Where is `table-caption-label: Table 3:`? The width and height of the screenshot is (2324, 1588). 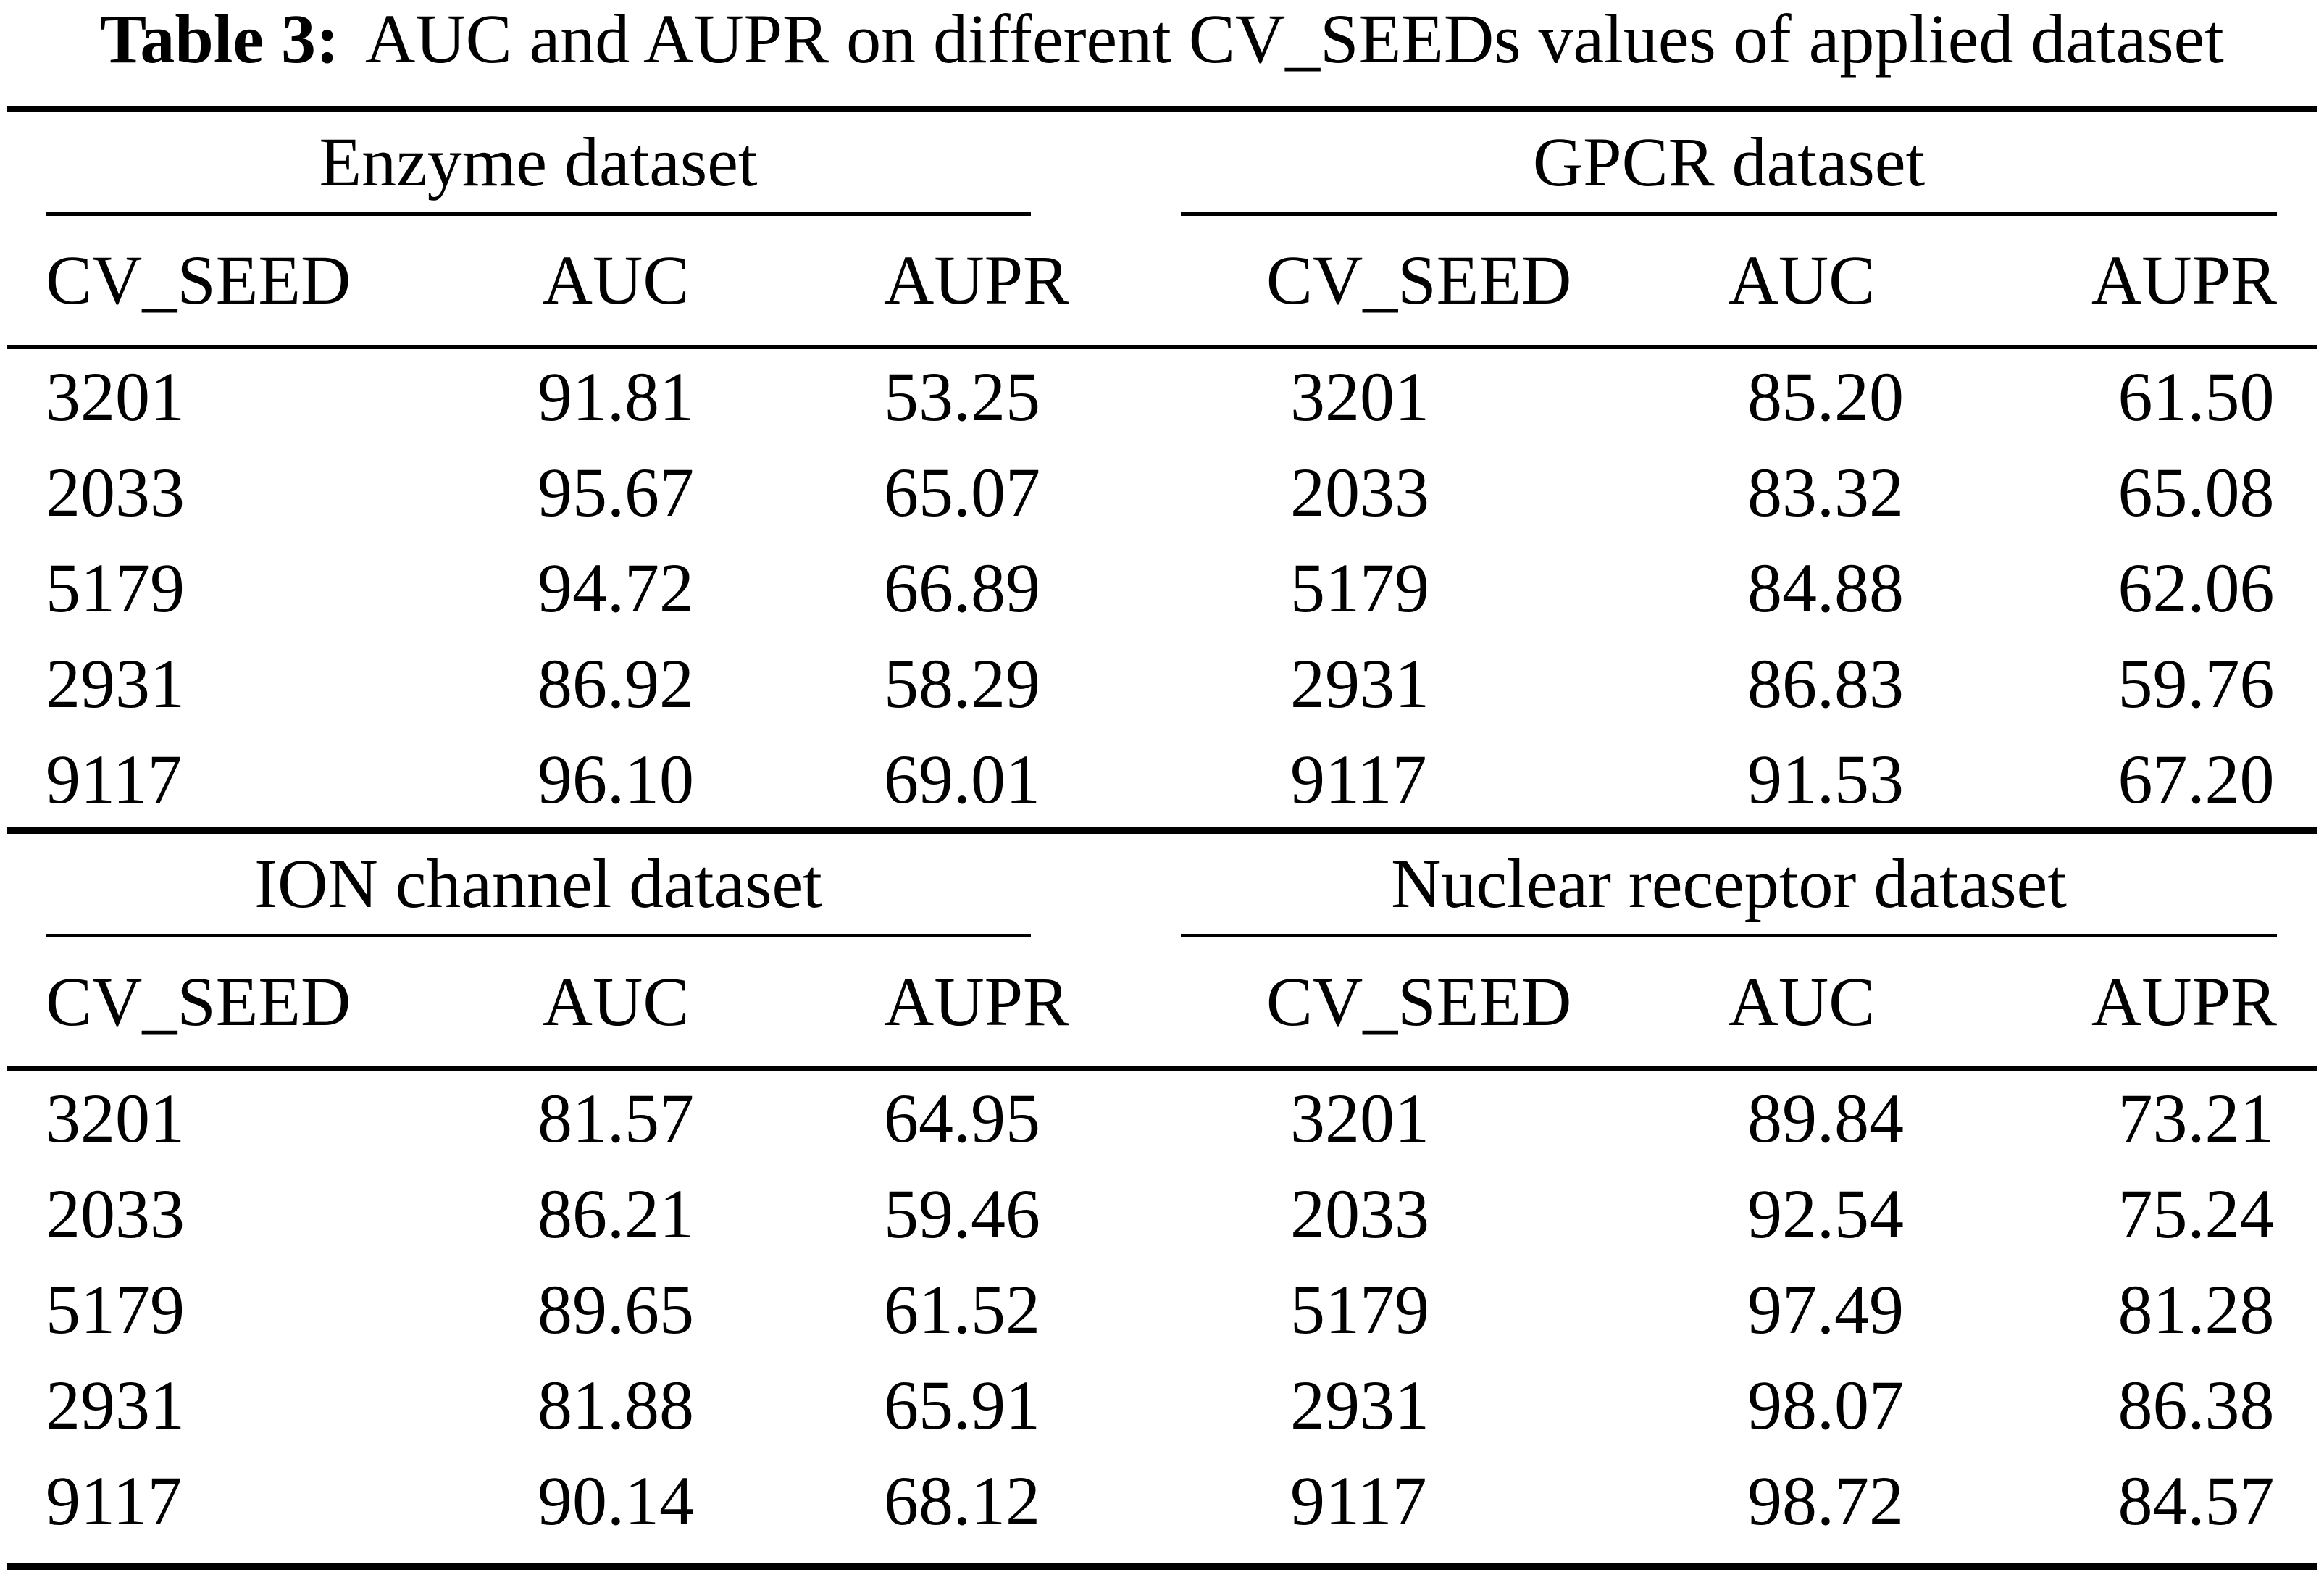 table-caption-label: Table 3: is located at coordinates (219, 39).